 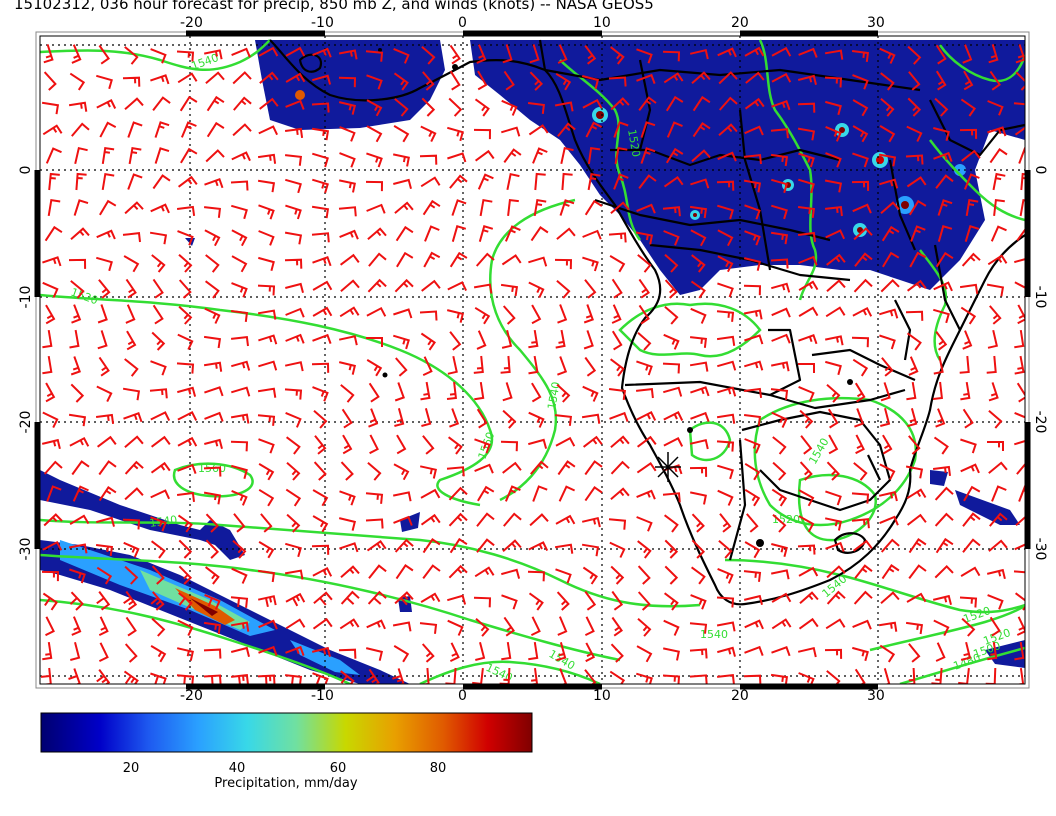 What do you see at coordinates (1040, 549) in the screenshot?
I see `lat-tick-label: -30` at bounding box center [1040, 549].